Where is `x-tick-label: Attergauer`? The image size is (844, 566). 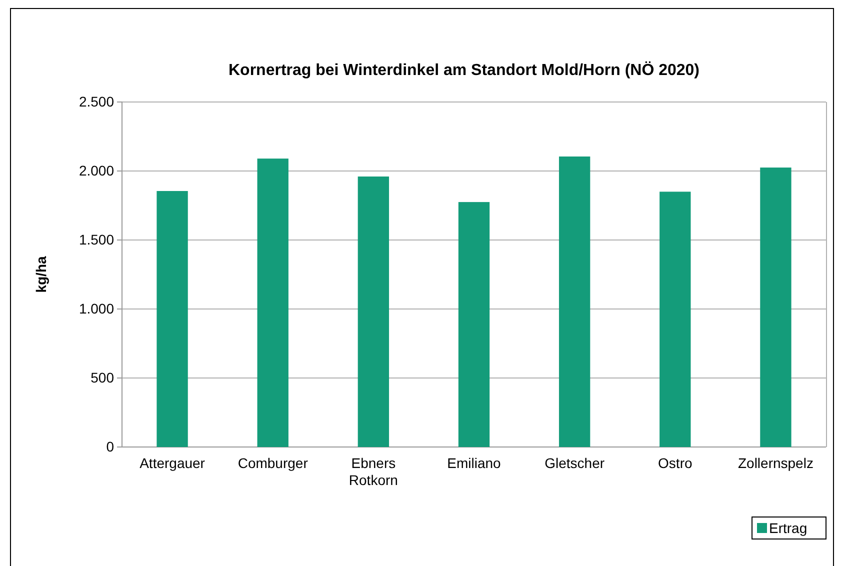 x-tick-label: Attergauer is located at coordinates (173, 463).